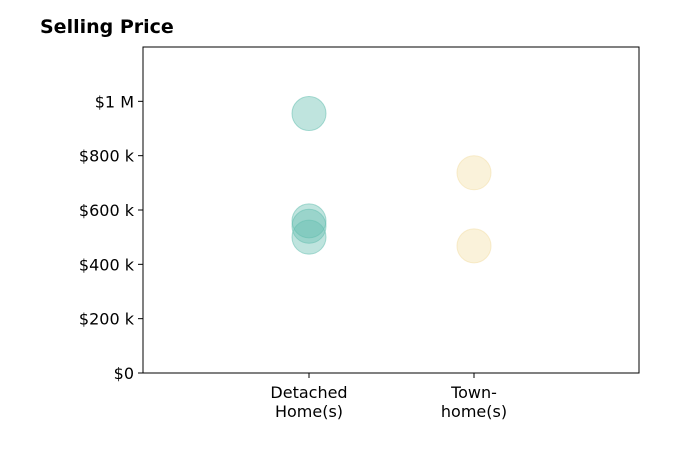 The height and width of the screenshot is (462, 679). I want to click on y-axis: $0 $200 k $400 k $600 k $800 k $1 M, so click(111, 237).